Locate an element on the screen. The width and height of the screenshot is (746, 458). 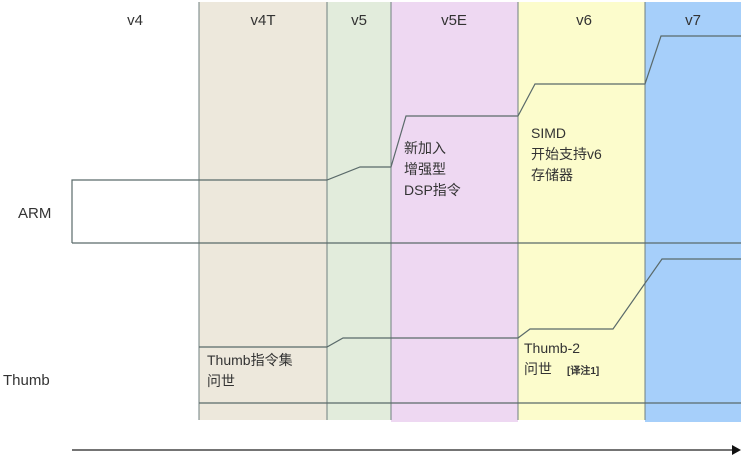
thumb2-note-line2: 问世 is located at coordinates (538, 369).